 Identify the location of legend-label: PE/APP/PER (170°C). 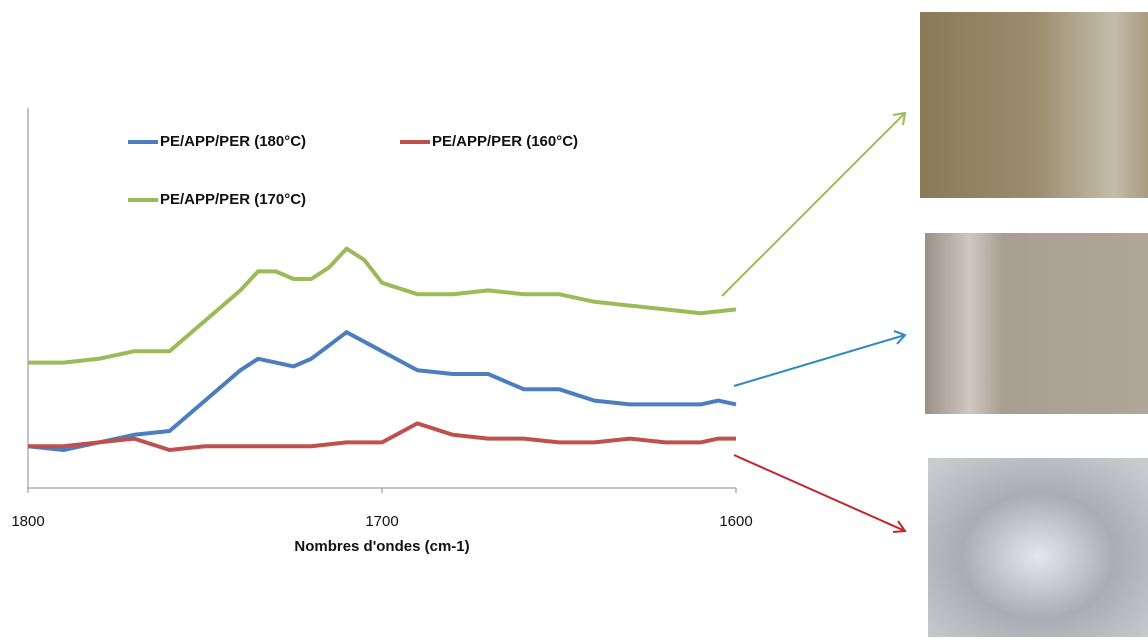
(233, 199).